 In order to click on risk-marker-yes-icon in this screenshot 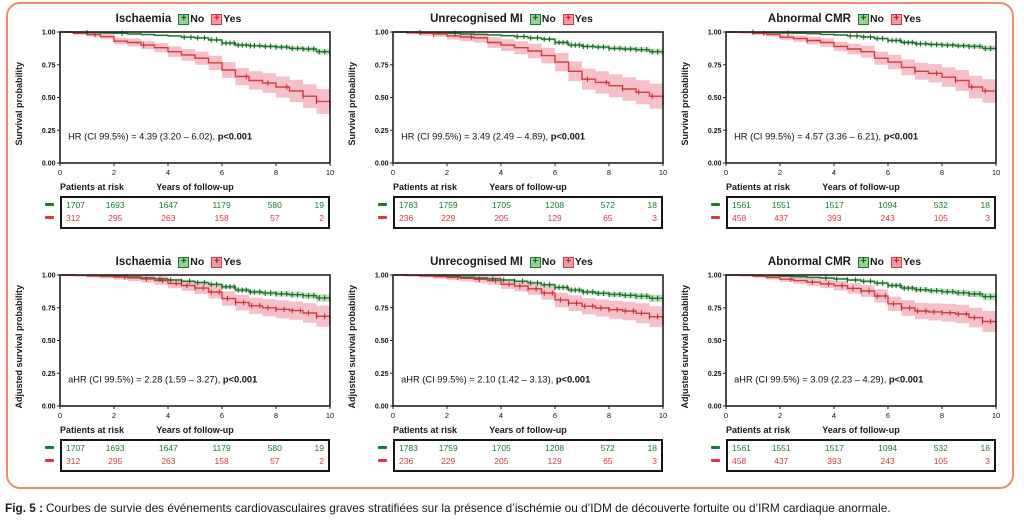, I will do `click(49, 217)`.